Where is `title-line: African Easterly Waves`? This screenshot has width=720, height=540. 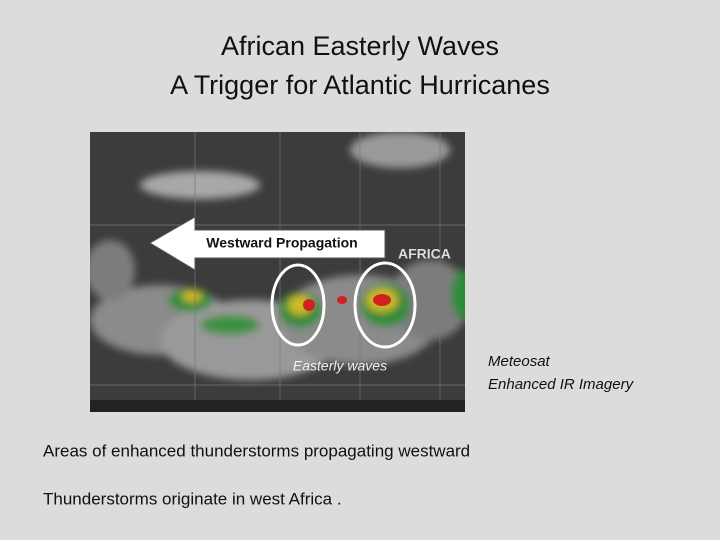
title-line: African Easterly Waves is located at coordinates (360, 46).